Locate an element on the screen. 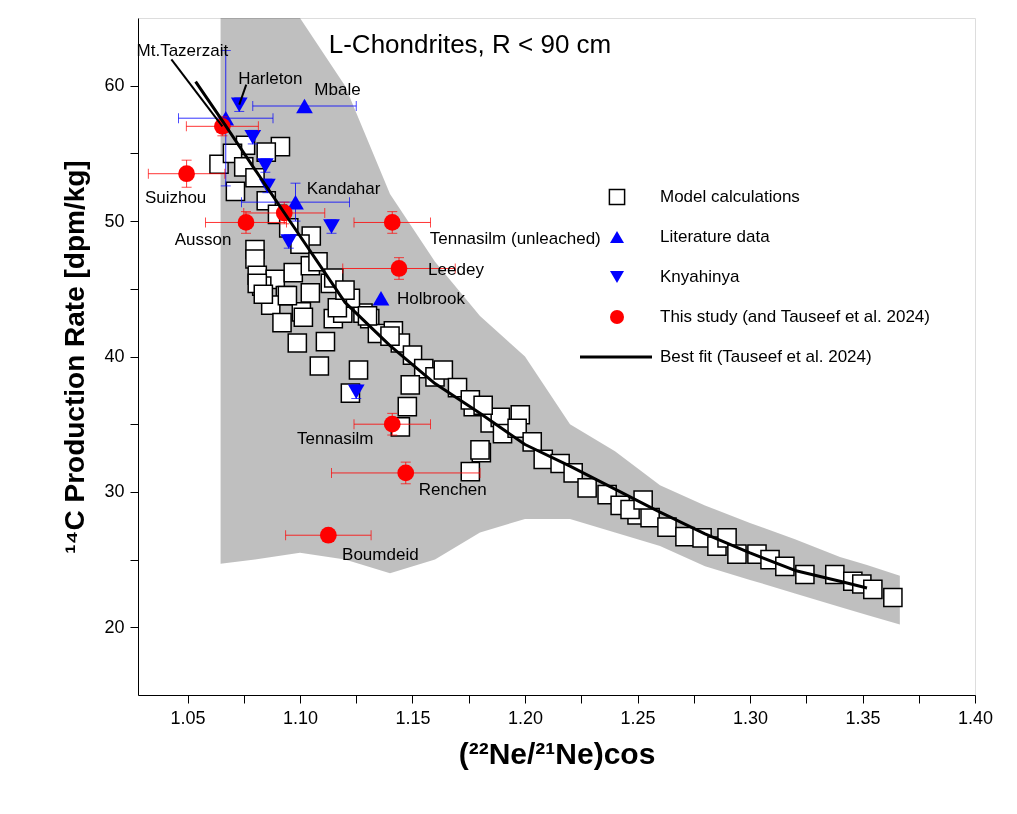 Image resolution: width=1017 pixels, height=814 pixels. x-tick-label: 1.30 is located at coordinates (750, 717).